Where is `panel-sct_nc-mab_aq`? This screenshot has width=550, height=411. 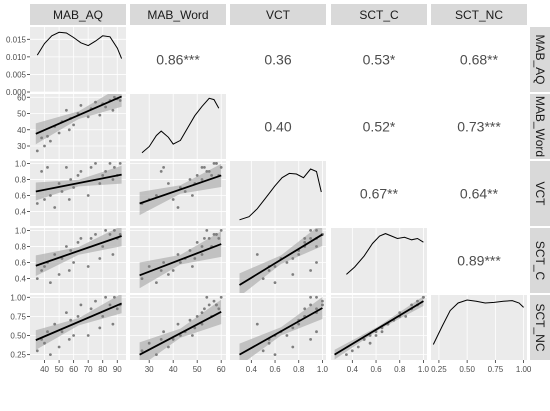
panel-sct_nc-mab_aq is located at coordinates (78, 327).